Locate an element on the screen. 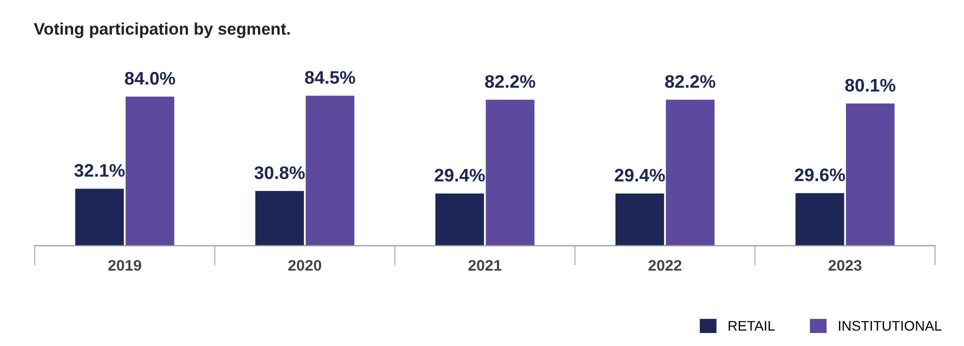  data-label: 29.6% is located at coordinates (819, 175).